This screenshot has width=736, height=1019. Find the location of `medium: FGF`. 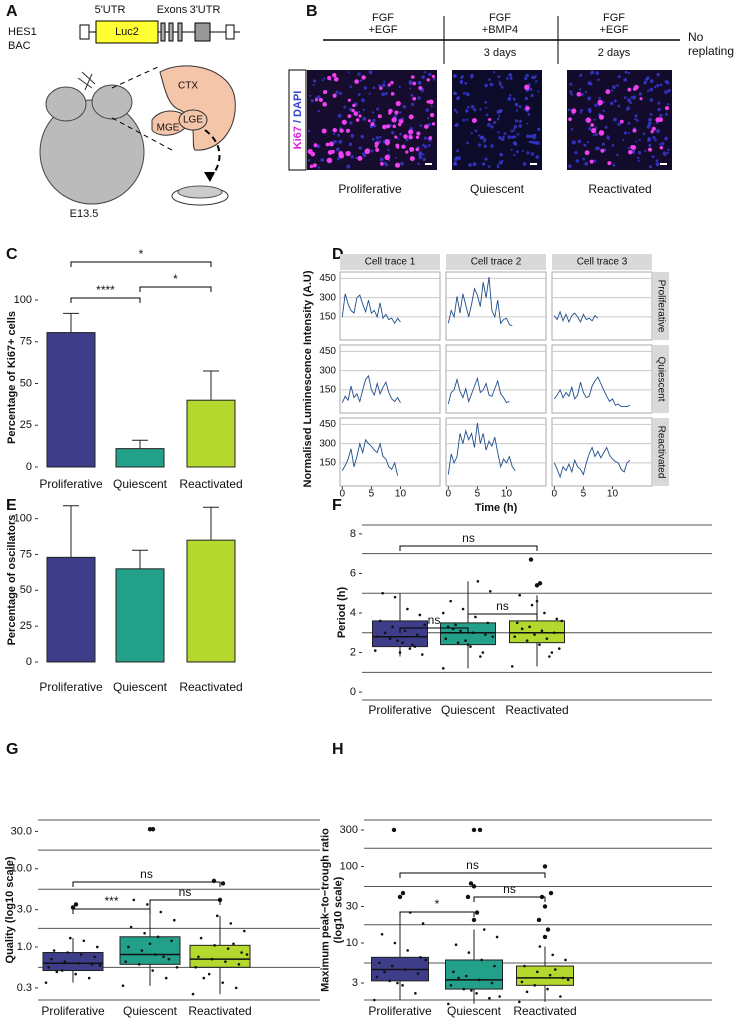

medium: FGF is located at coordinates (383, 18).